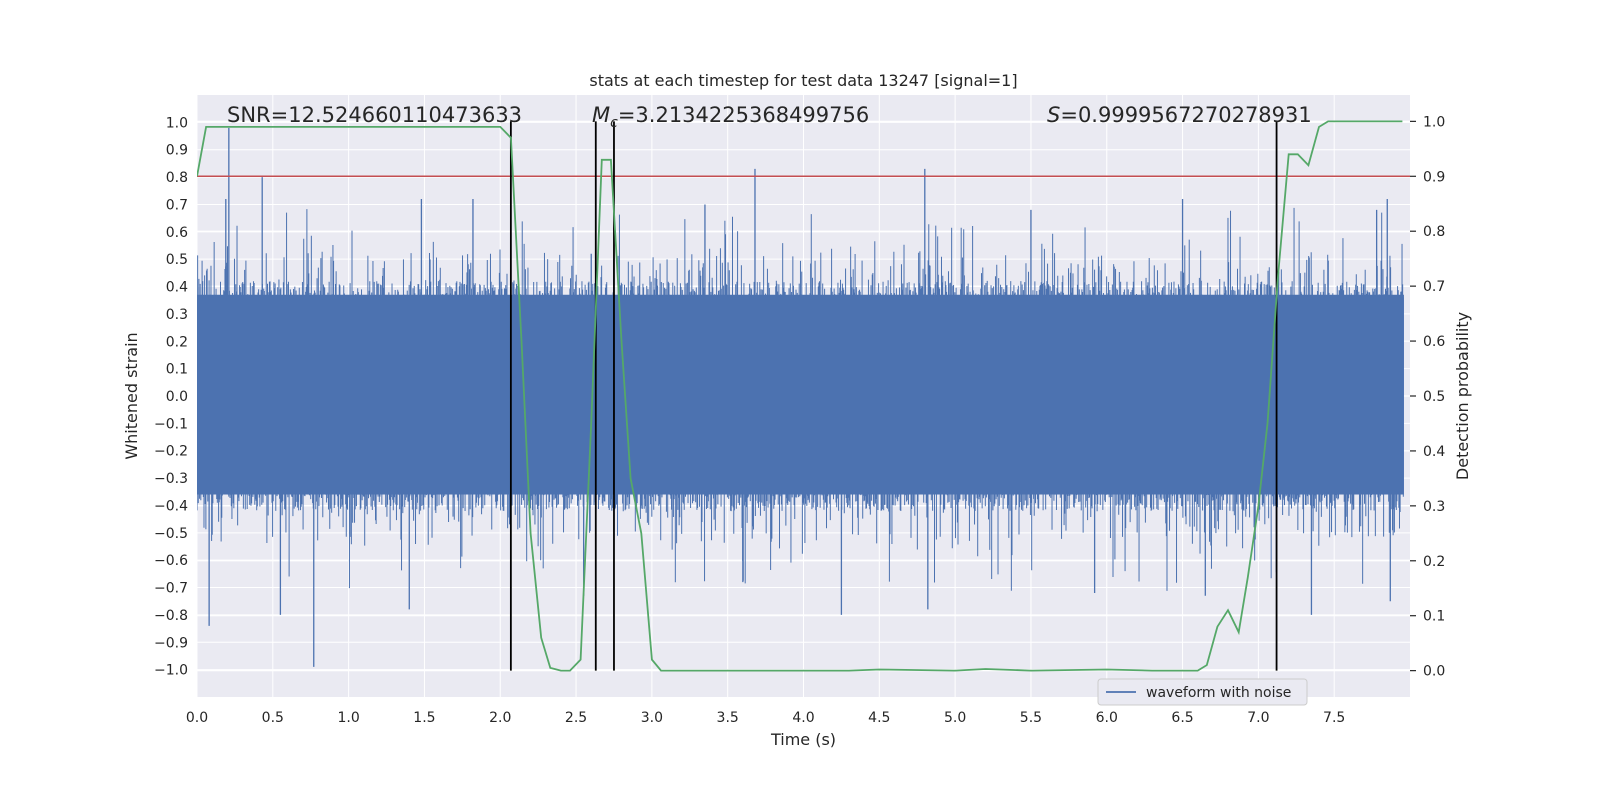  Describe the element at coordinates (803, 718) in the screenshot. I see `x-tick-label: 4.0` at that location.